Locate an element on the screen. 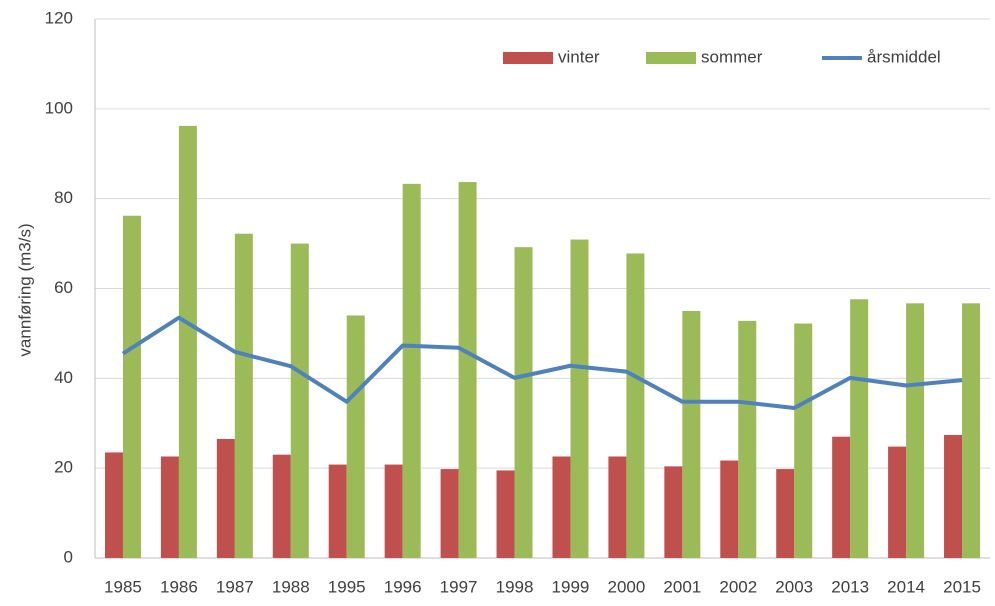  x-tick-label: 1985 is located at coordinates (123, 586).